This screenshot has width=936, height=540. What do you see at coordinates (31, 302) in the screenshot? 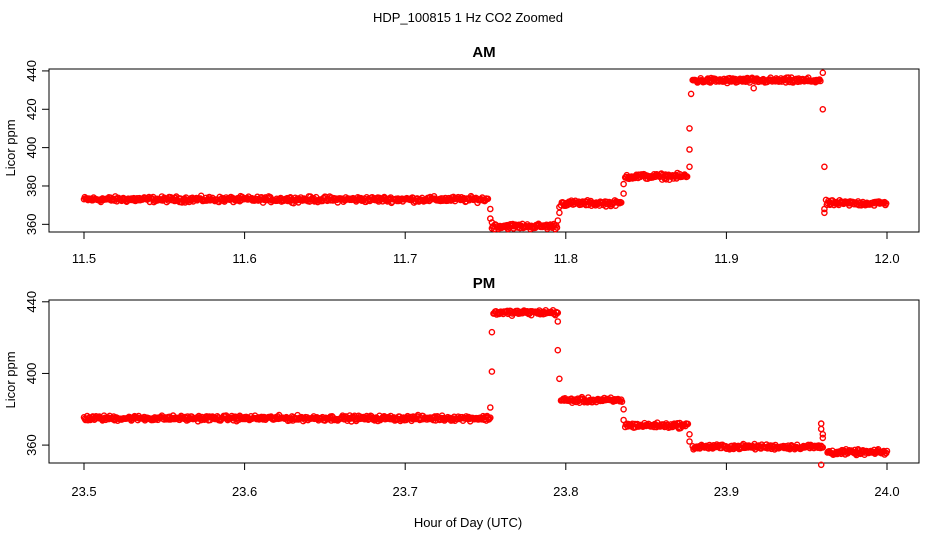
I see `pm-y-tick-label: 440` at bounding box center [31, 302].